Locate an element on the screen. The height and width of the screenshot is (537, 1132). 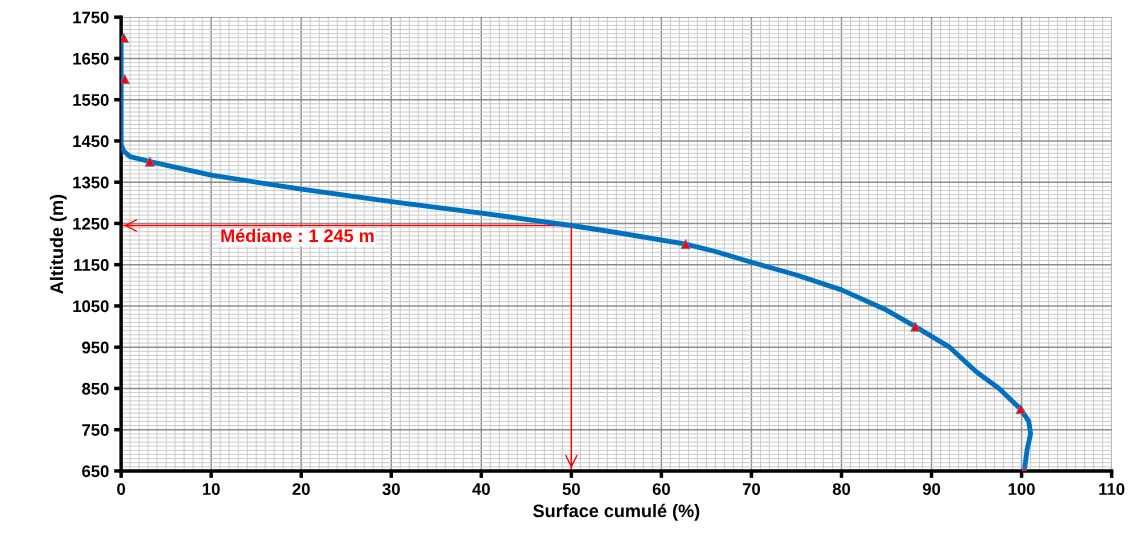
y-tick-label: 950 is located at coordinates (95, 347).